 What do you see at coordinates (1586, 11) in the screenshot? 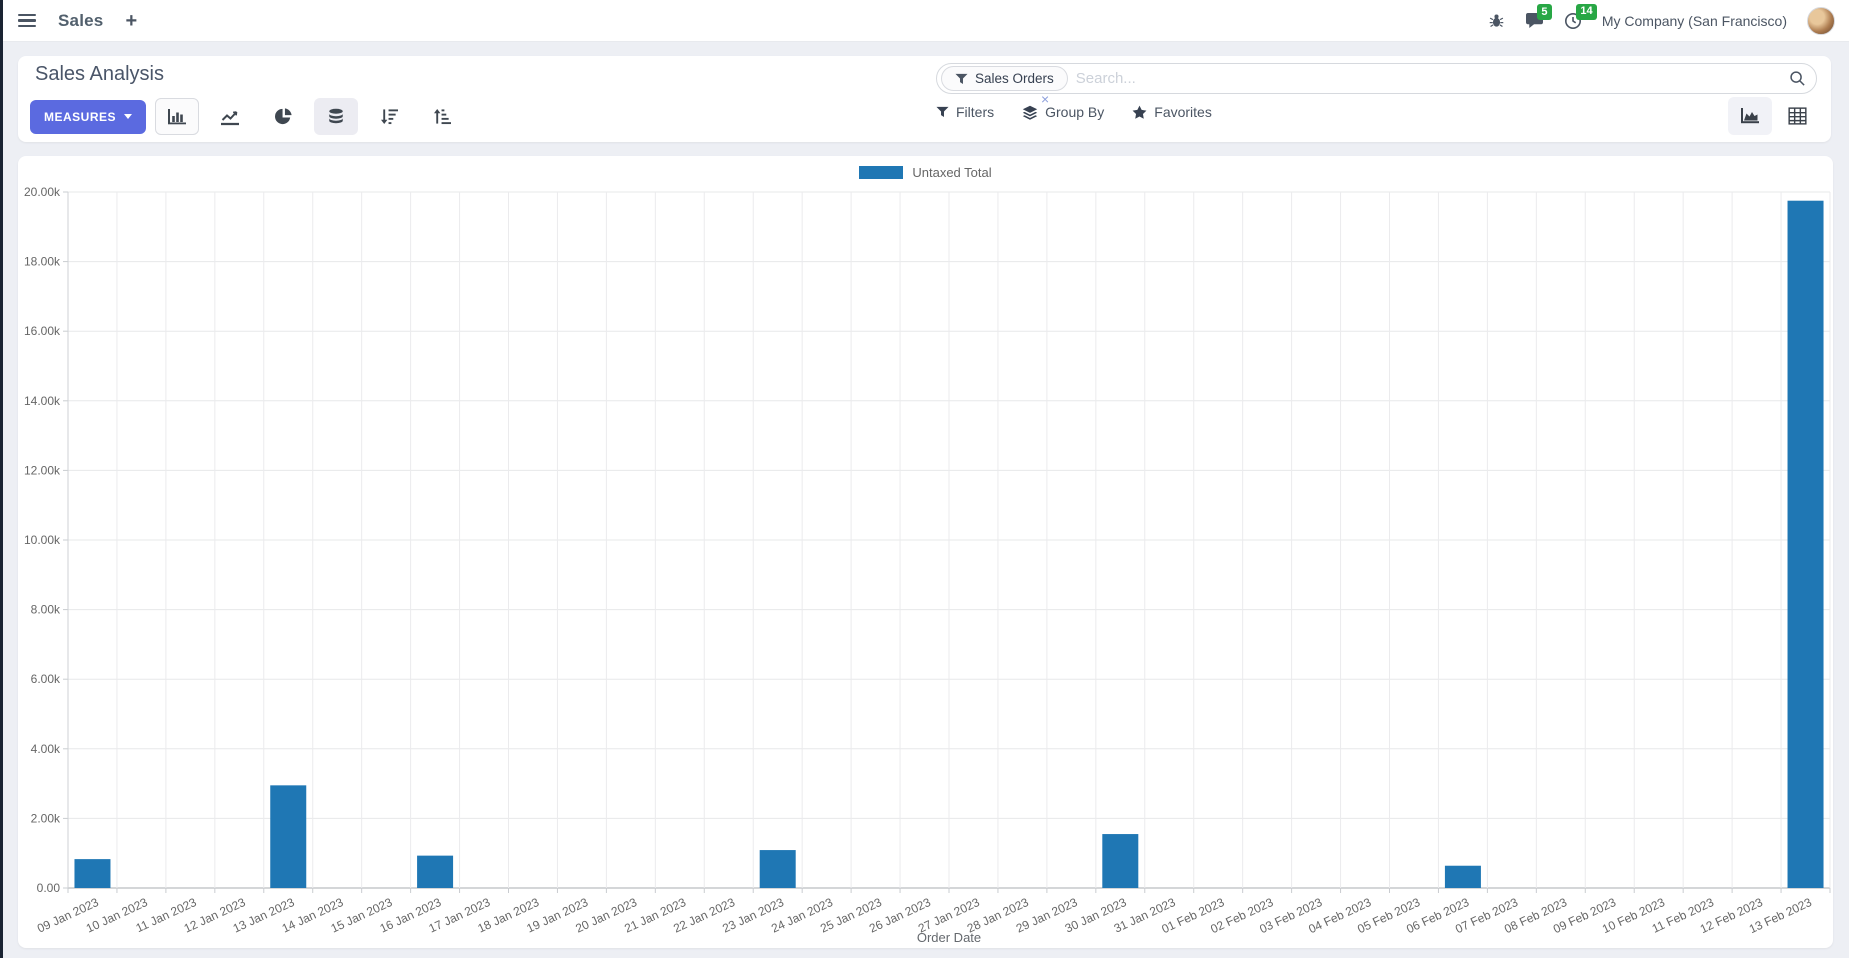
I see `activities-count-badge: 14` at bounding box center [1586, 11].